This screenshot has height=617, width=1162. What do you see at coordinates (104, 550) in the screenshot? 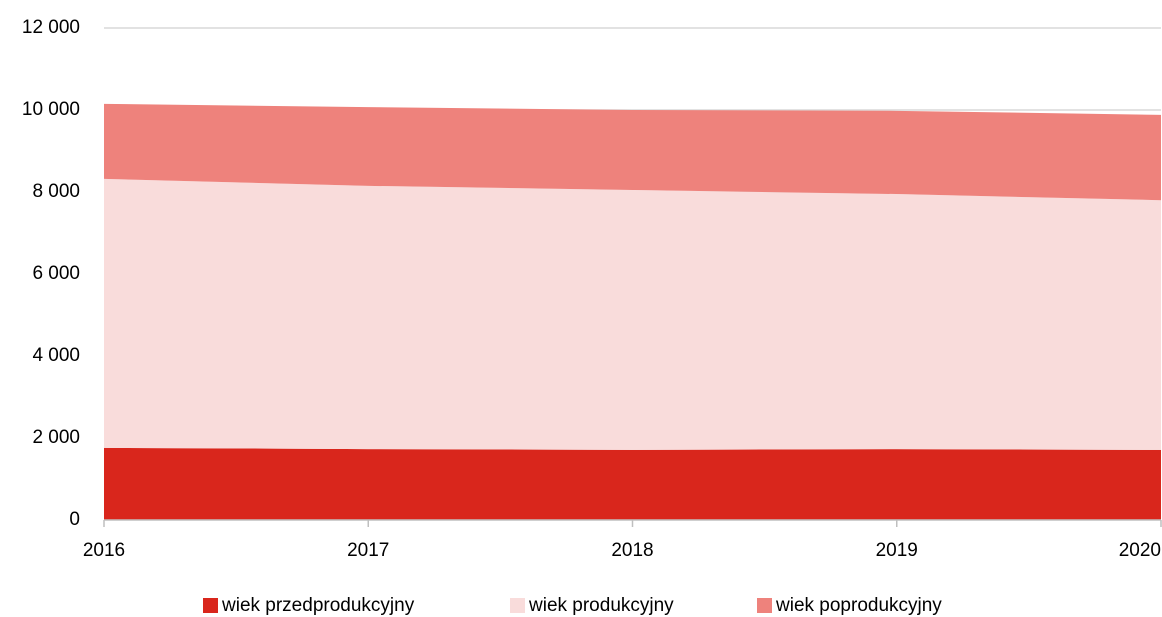
I see `x-tick-label: 2016` at bounding box center [104, 550].